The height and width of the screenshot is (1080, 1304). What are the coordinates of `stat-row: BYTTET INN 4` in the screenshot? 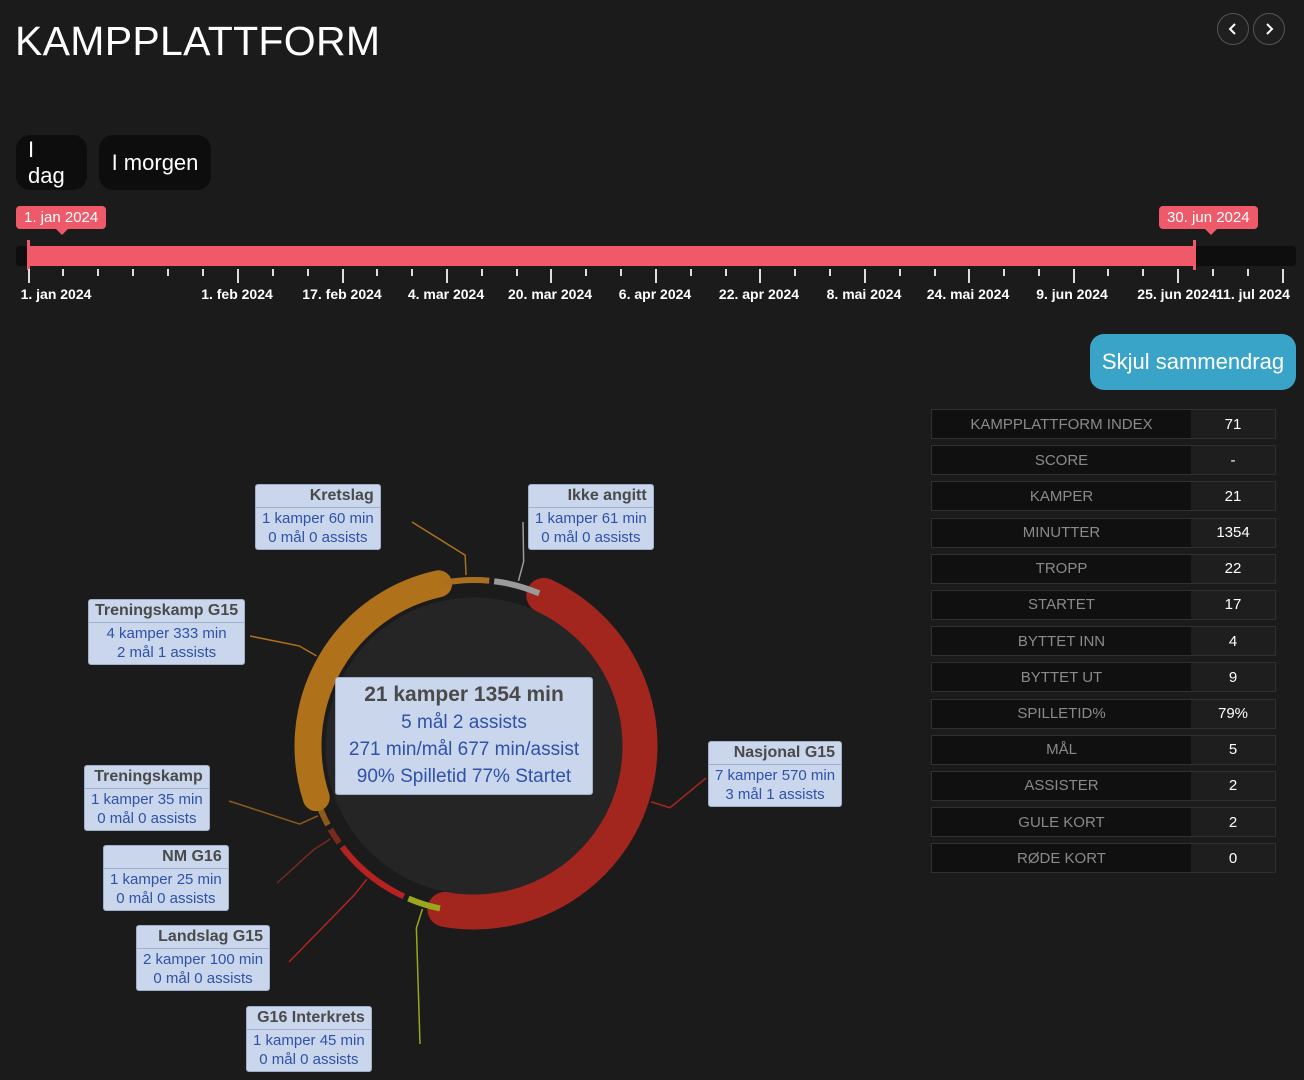 It's located at (1103, 641).